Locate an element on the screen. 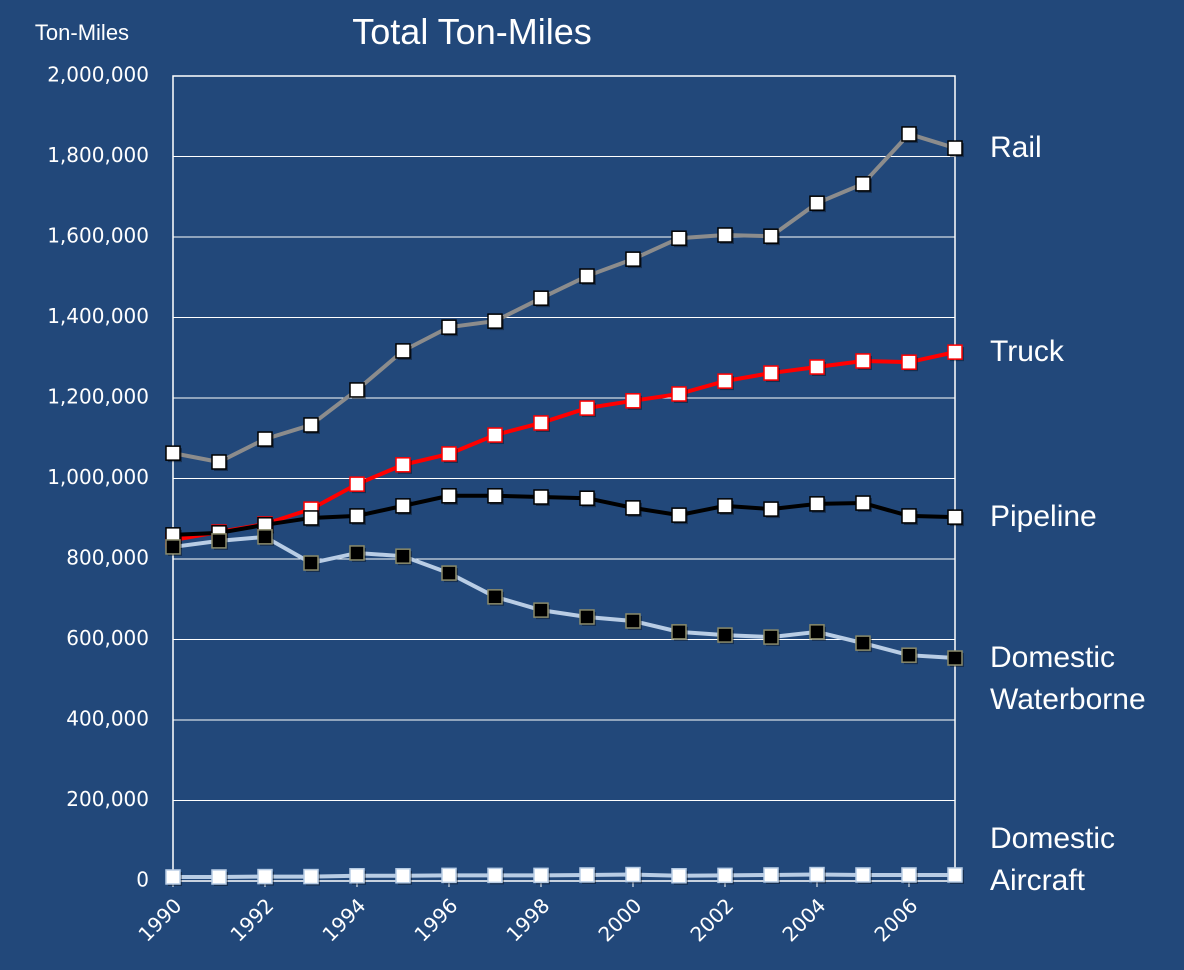 The image size is (1184, 970). y-axis-label: Ton-Miles is located at coordinates (82, 32).